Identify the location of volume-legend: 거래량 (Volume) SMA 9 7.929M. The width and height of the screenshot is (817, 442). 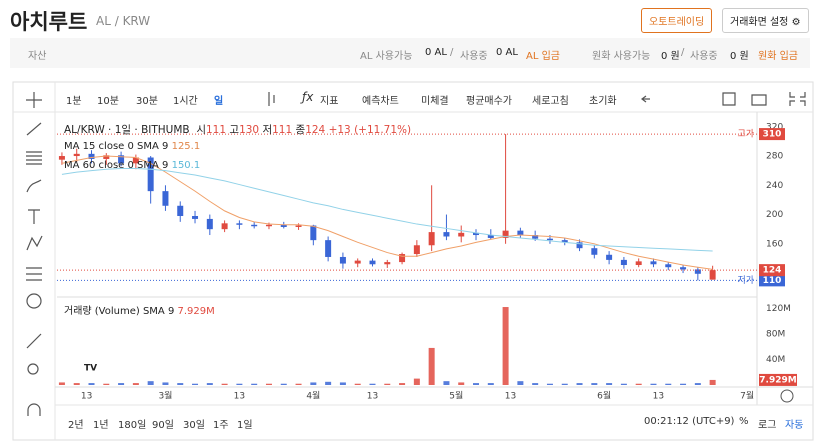
(139, 309).